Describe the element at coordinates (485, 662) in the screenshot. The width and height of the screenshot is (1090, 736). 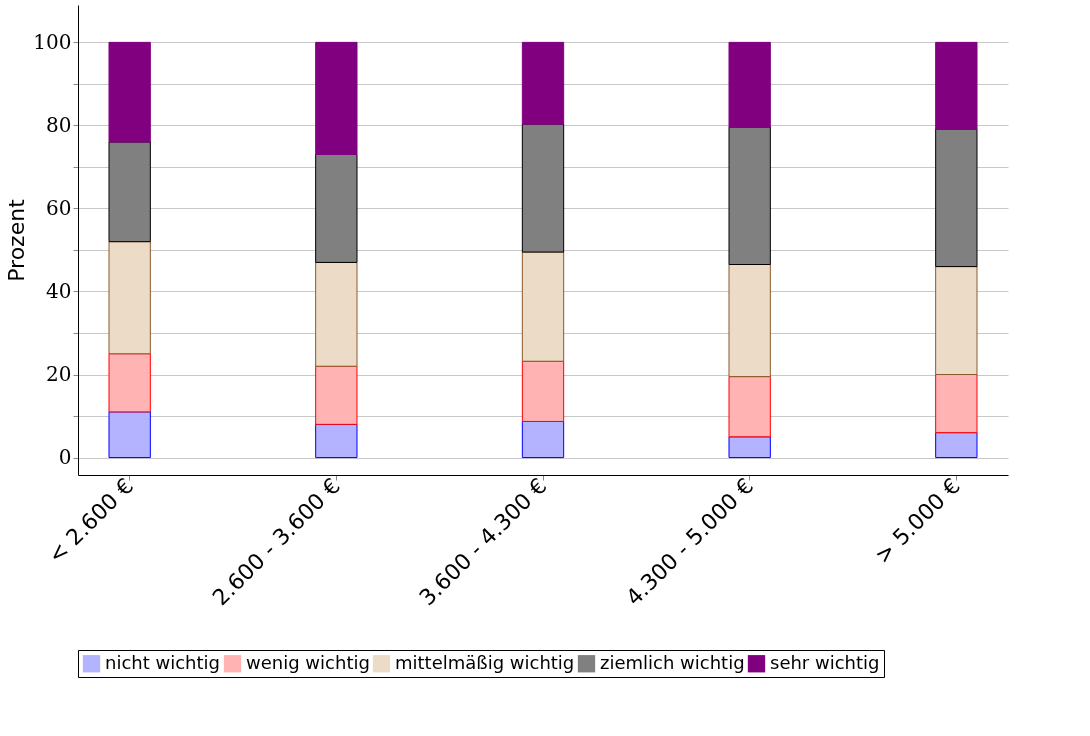
I see `legend-label: mittelmäßig wichtig` at that location.